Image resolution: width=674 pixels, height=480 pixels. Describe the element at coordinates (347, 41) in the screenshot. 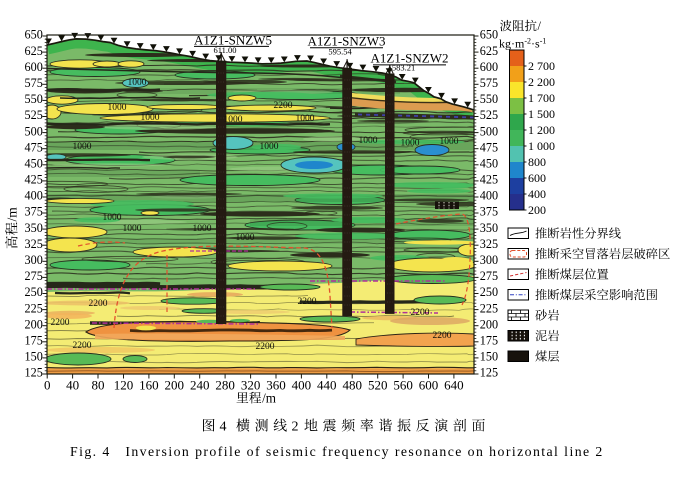

I see `svg-text: A1Z1-SNZW3` at that location.